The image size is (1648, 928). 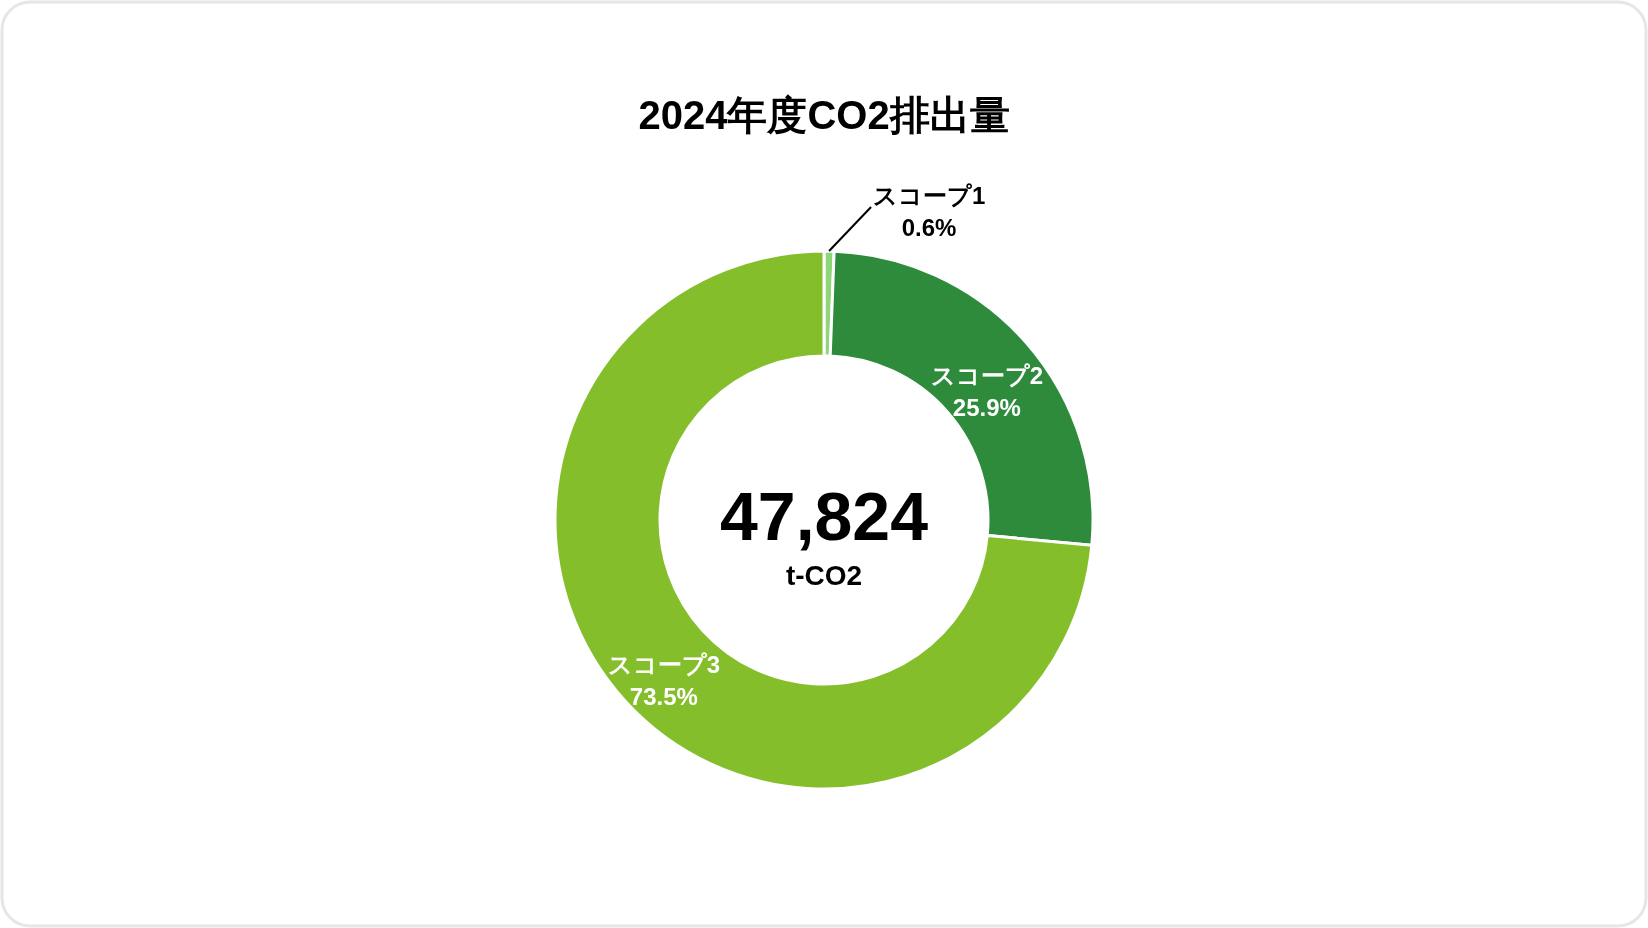 What do you see at coordinates (929, 228) in the screenshot?
I see `data-label: 0.6%` at bounding box center [929, 228].